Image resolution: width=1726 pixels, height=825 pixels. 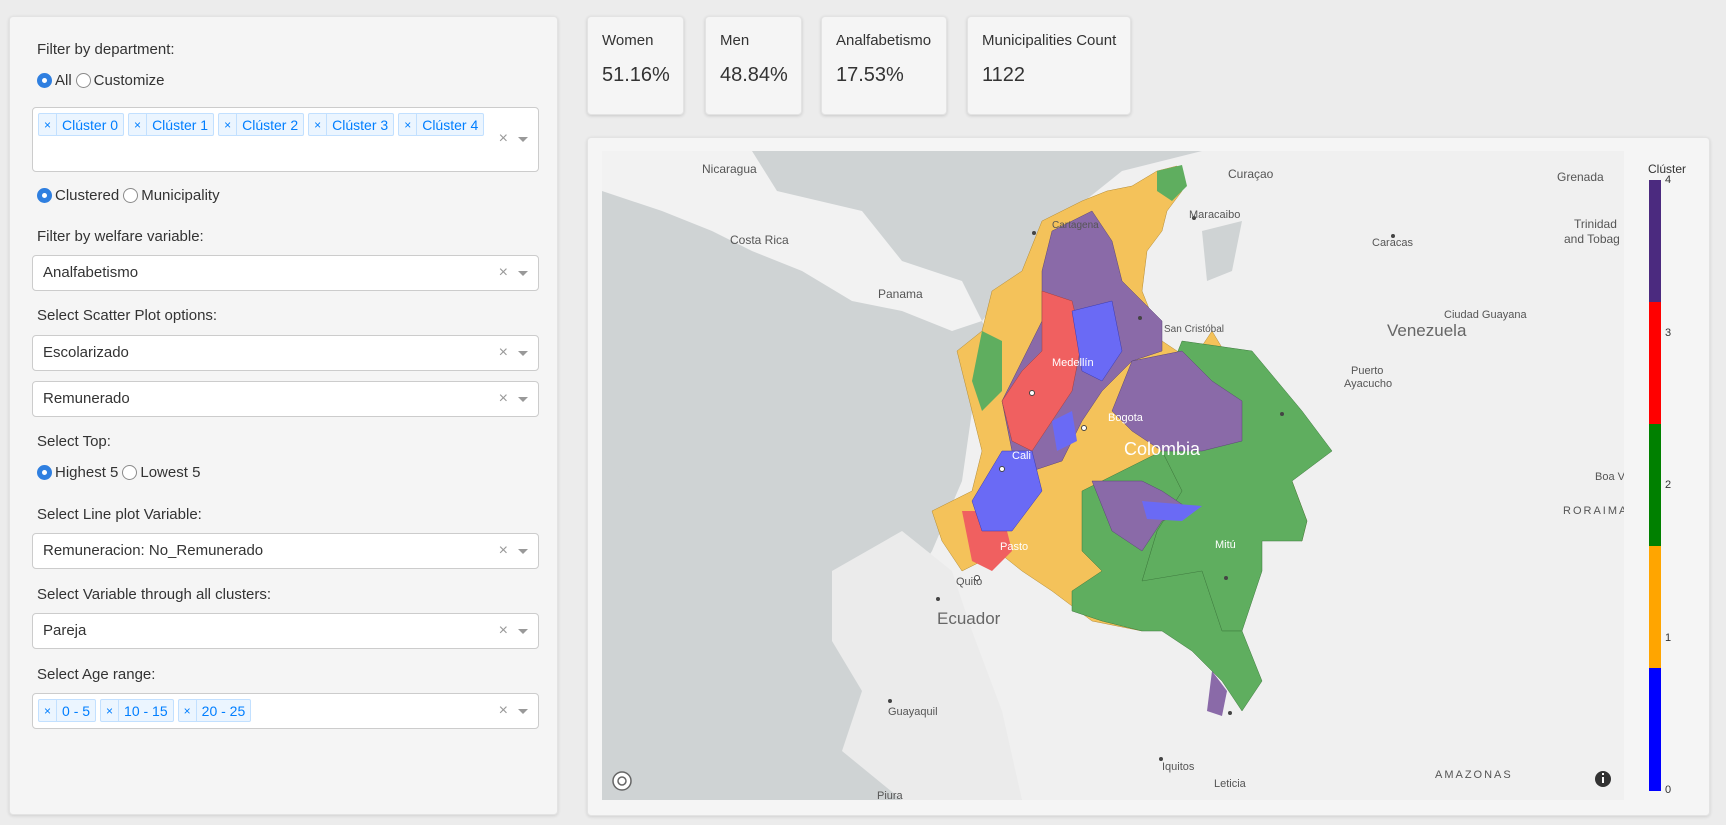 What do you see at coordinates (1668, 790) in the screenshot?
I see `colorbar-tick-0: 0` at bounding box center [1668, 790].